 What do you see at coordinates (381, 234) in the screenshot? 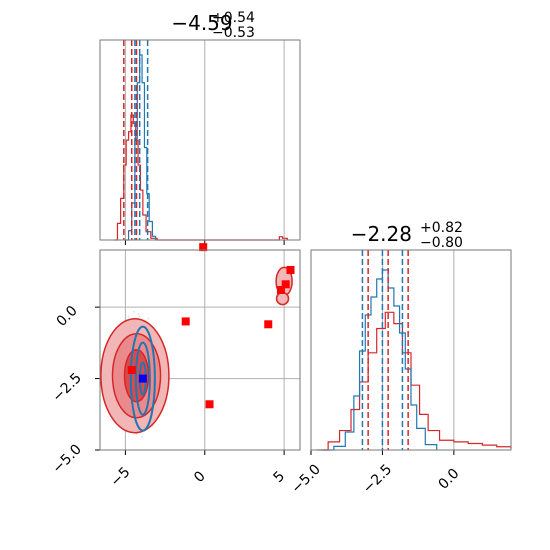
I see `title-param1-base: −2.28` at bounding box center [381, 234].